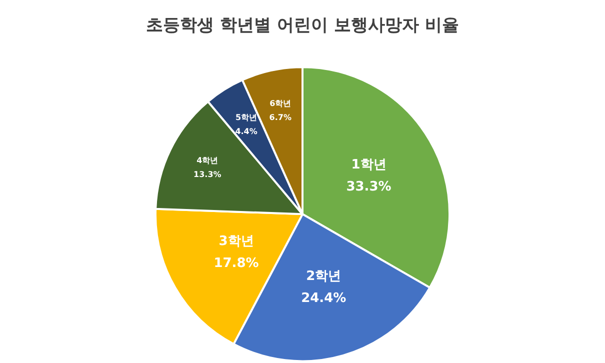 The width and height of the screenshot is (605, 363). I want to click on data-label: 33.3%, so click(369, 186).